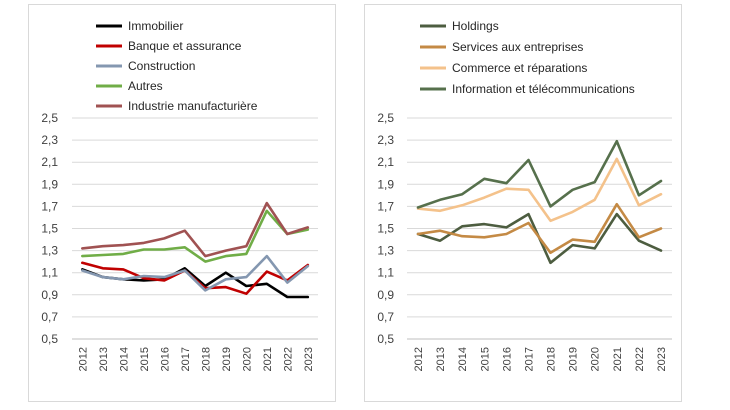  I want to click on legend-label: Industrie manufacturière, so click(193, 106).